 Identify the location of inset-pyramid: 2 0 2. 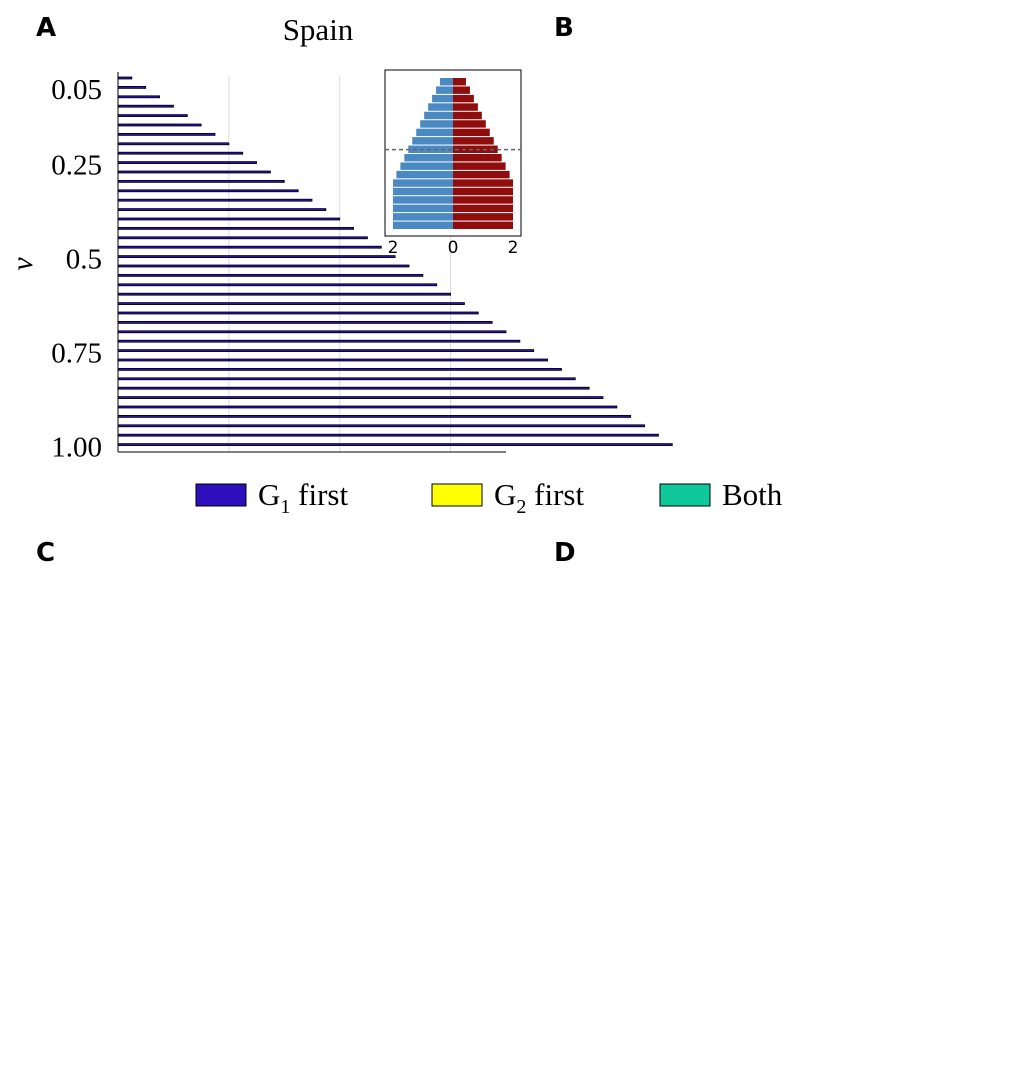
(453, 163).